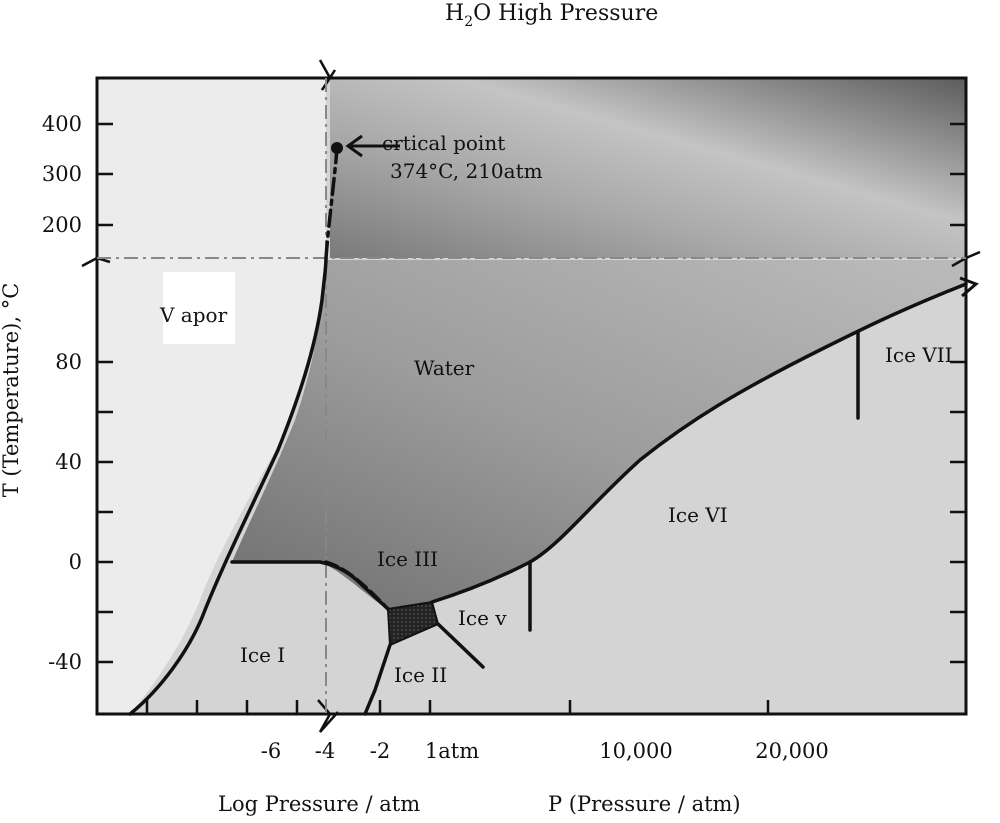  I want to click on y-tick-label-200: 200, so click(62, 225).